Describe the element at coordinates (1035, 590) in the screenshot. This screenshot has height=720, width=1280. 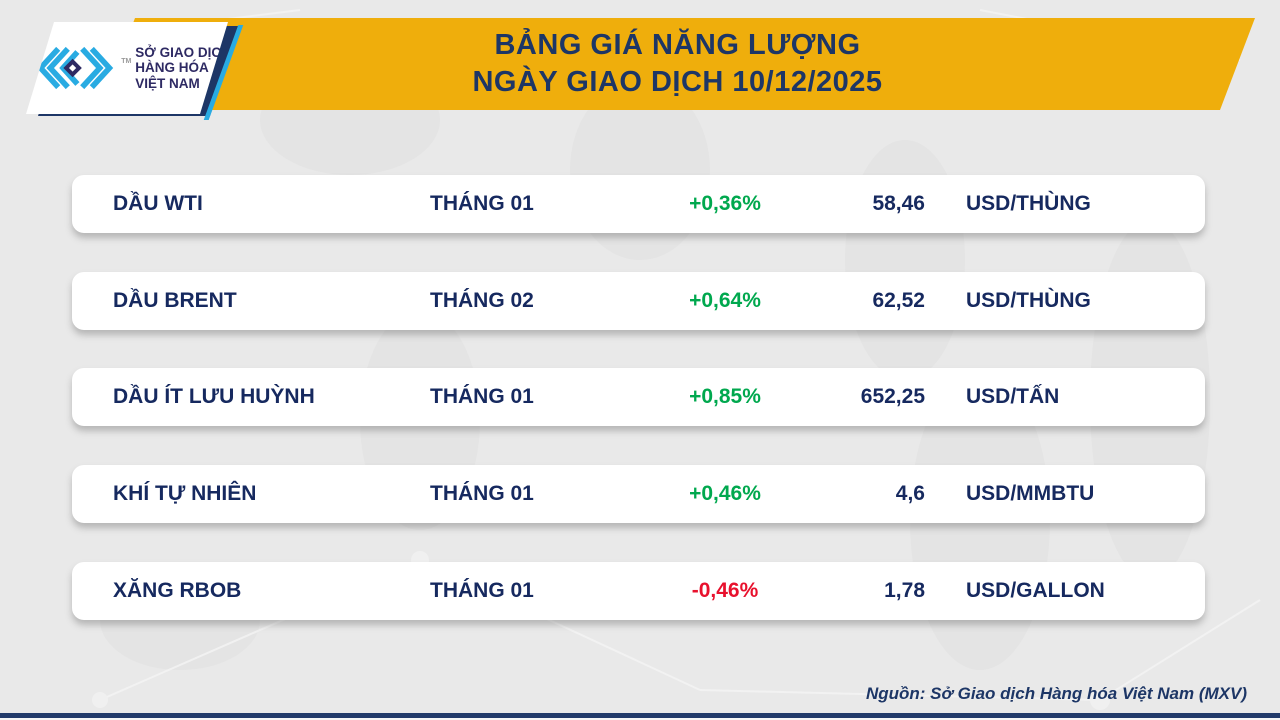
I see `price-unit: USD/GALLON` at that location.